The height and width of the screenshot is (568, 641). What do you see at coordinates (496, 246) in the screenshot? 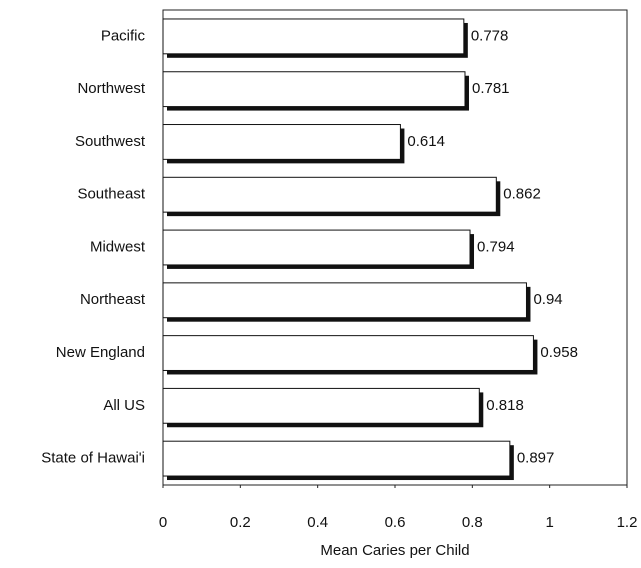
I see `value-label: 0.794` at bounding box center [496, 246].